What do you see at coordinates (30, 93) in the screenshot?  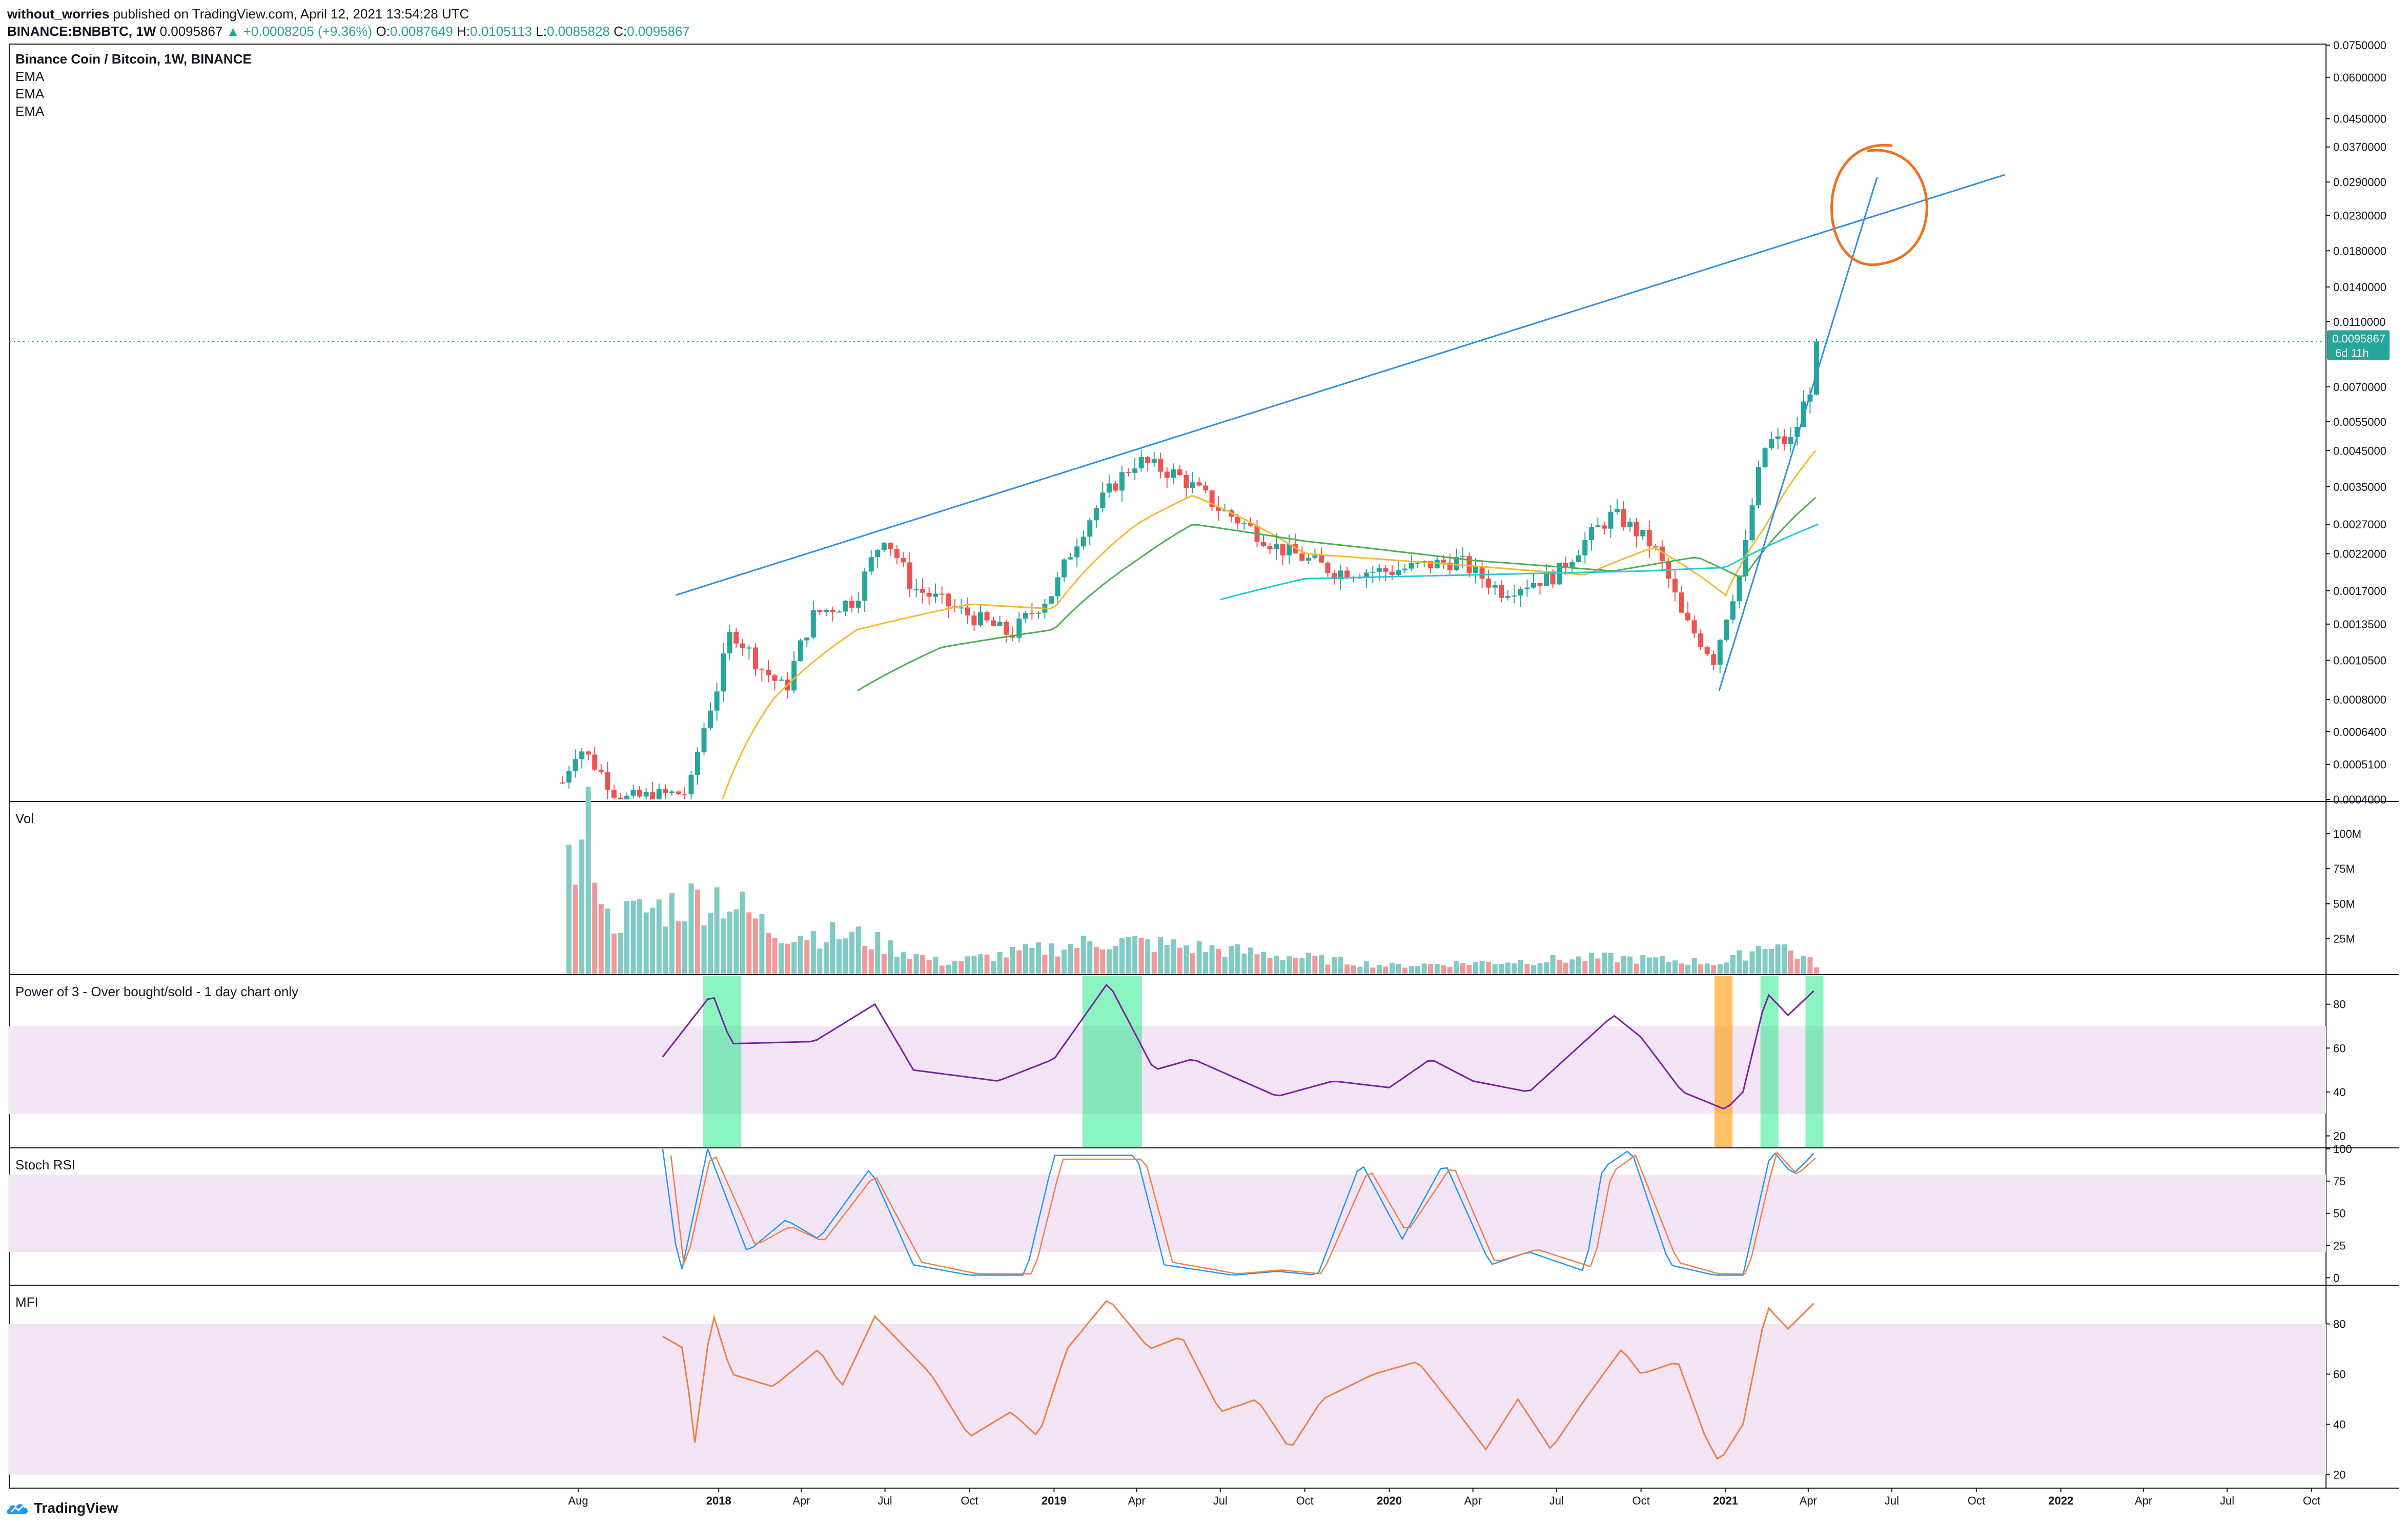 I see `ema-legend-2: EMA` at bounding box center [30, 93].